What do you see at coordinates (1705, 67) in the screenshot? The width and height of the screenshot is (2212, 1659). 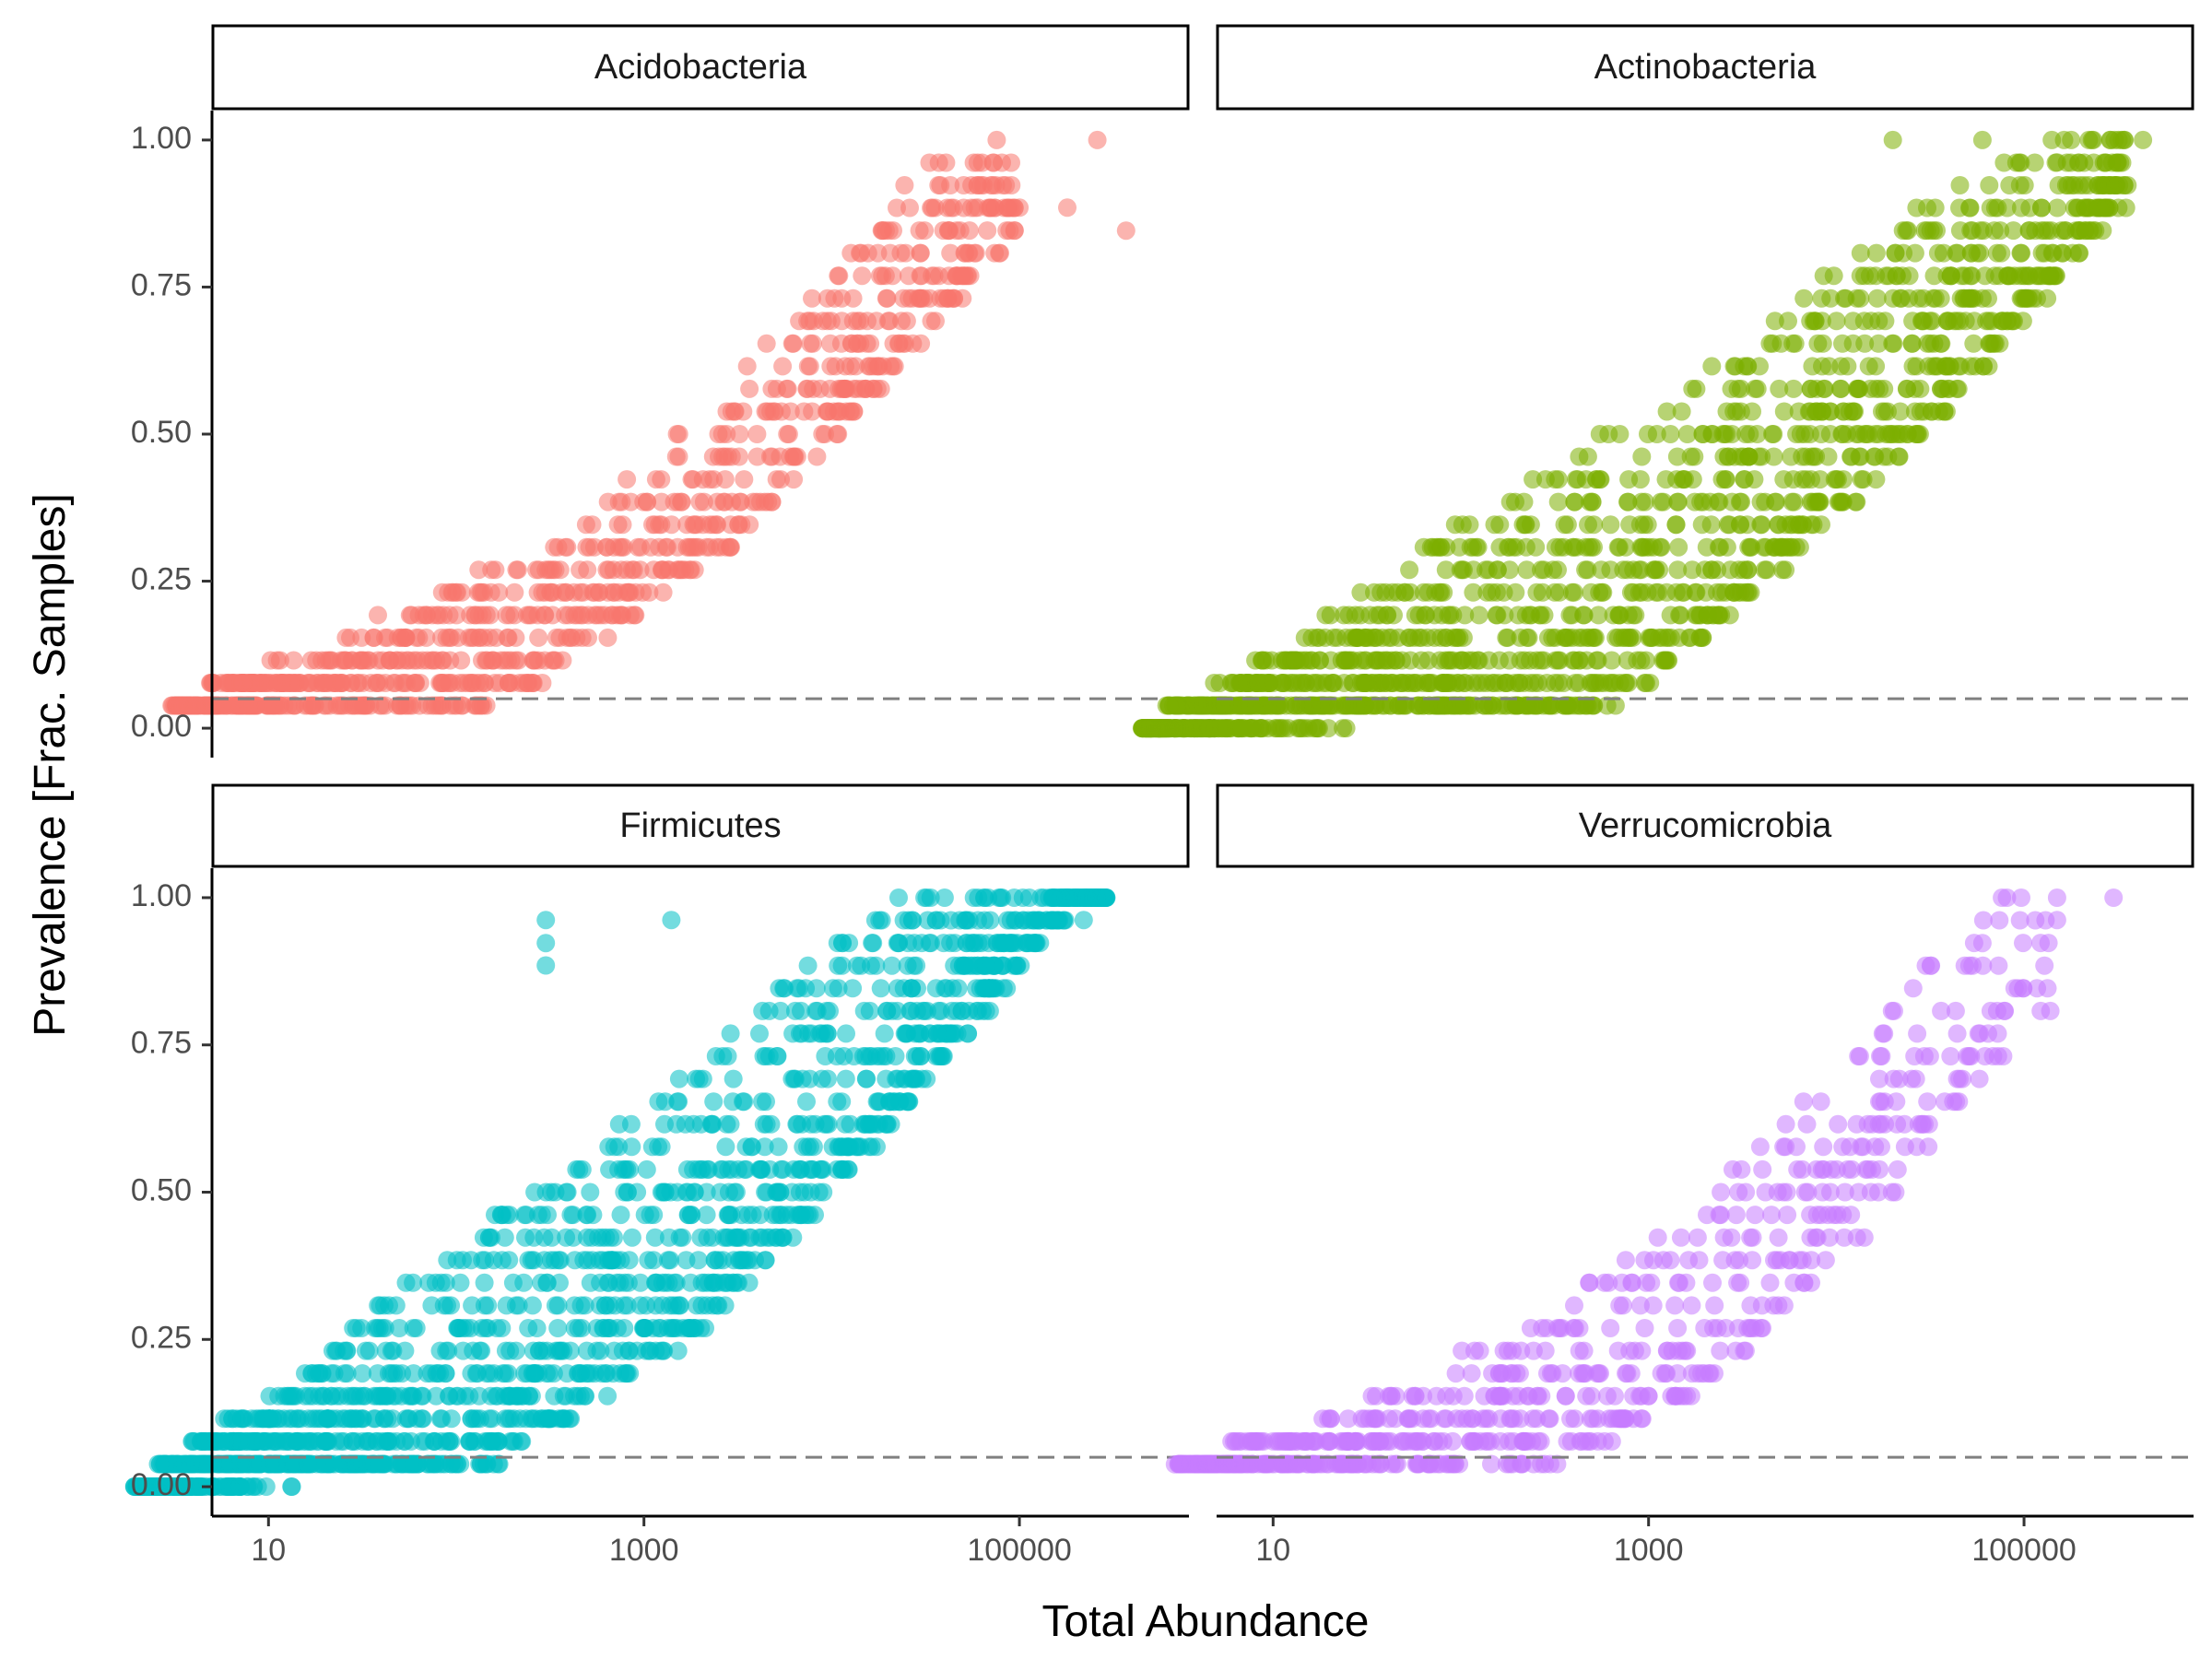 I see `facet-strip-actinobacteria: Actinobacteria` at bounding box center [1705, 67].